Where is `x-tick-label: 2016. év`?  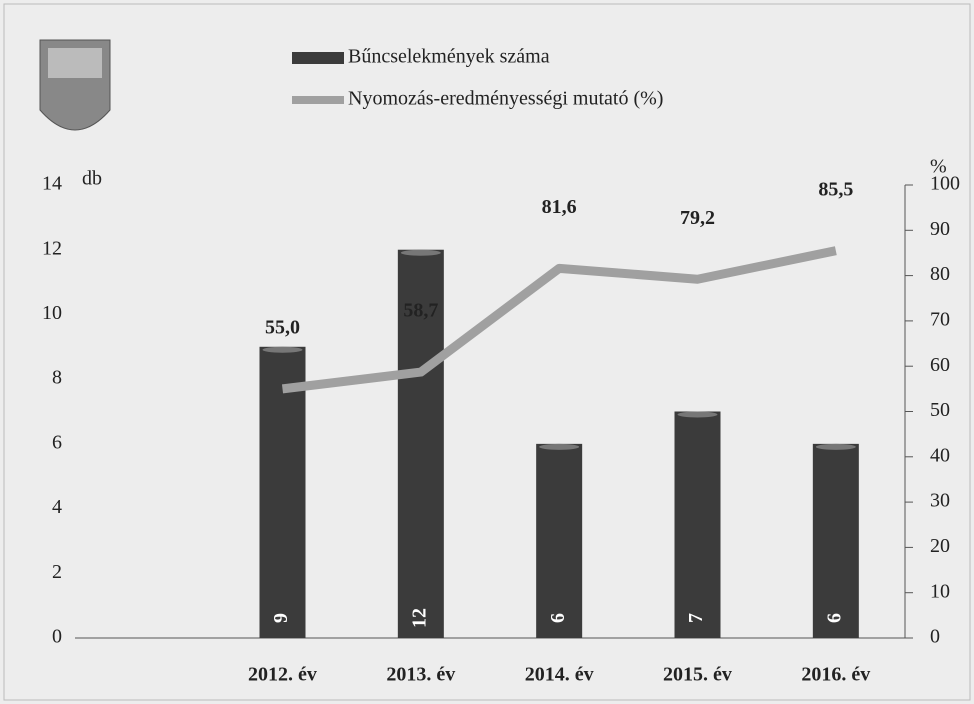
x-tick-label: 2016. év is located at coordinates (835, 675).